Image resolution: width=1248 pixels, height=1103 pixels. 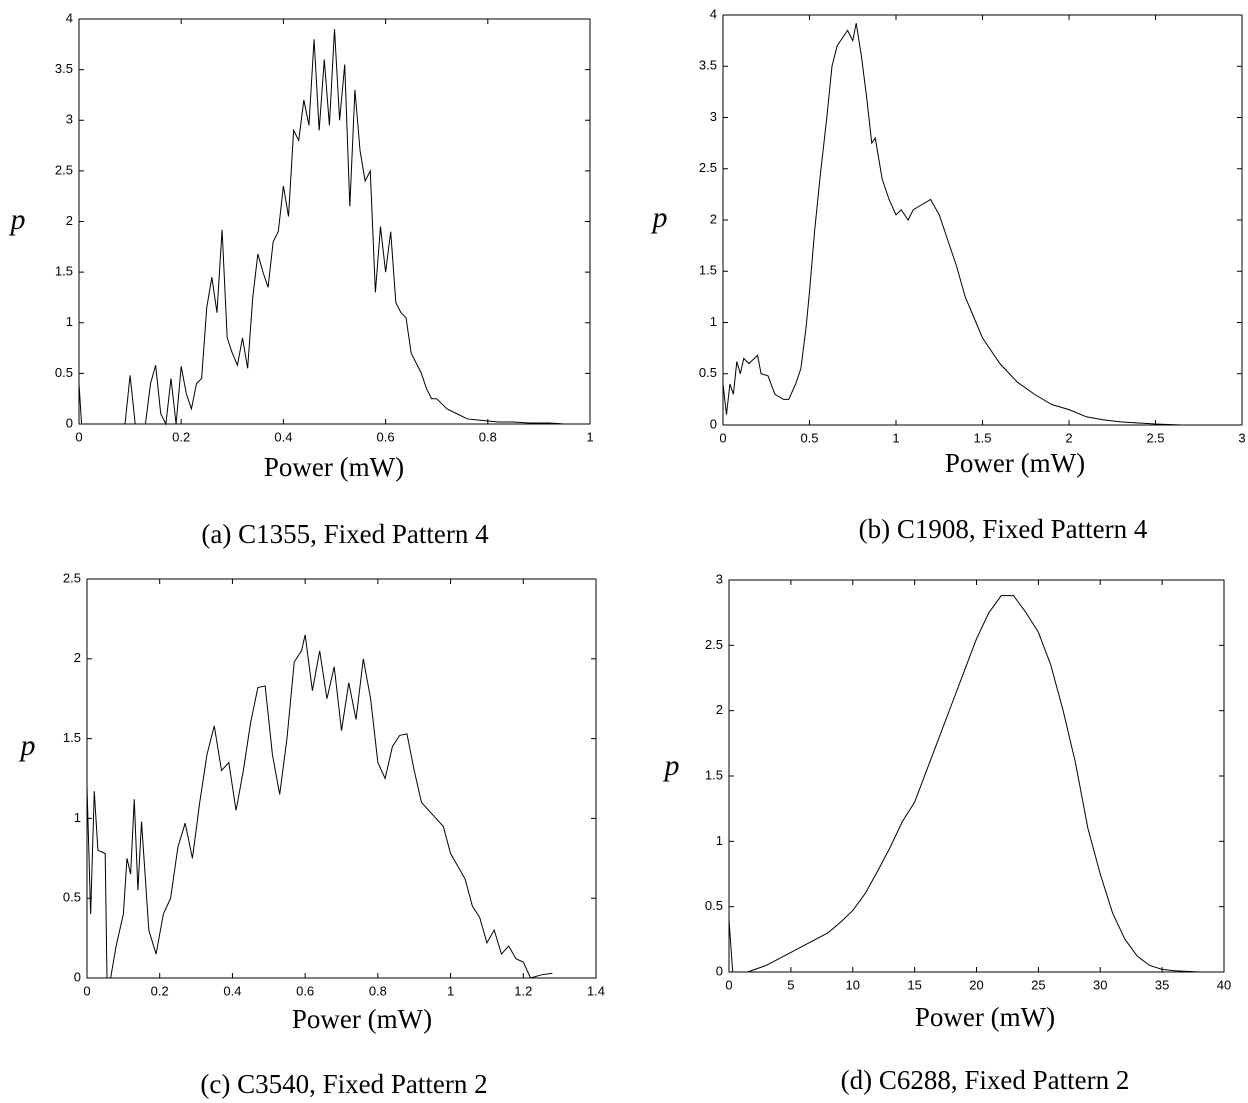 What do you see at coordinates (1162, 984) in the screenshot?
I see `x-tick-label: 35` at bounding box center [1162, 984].